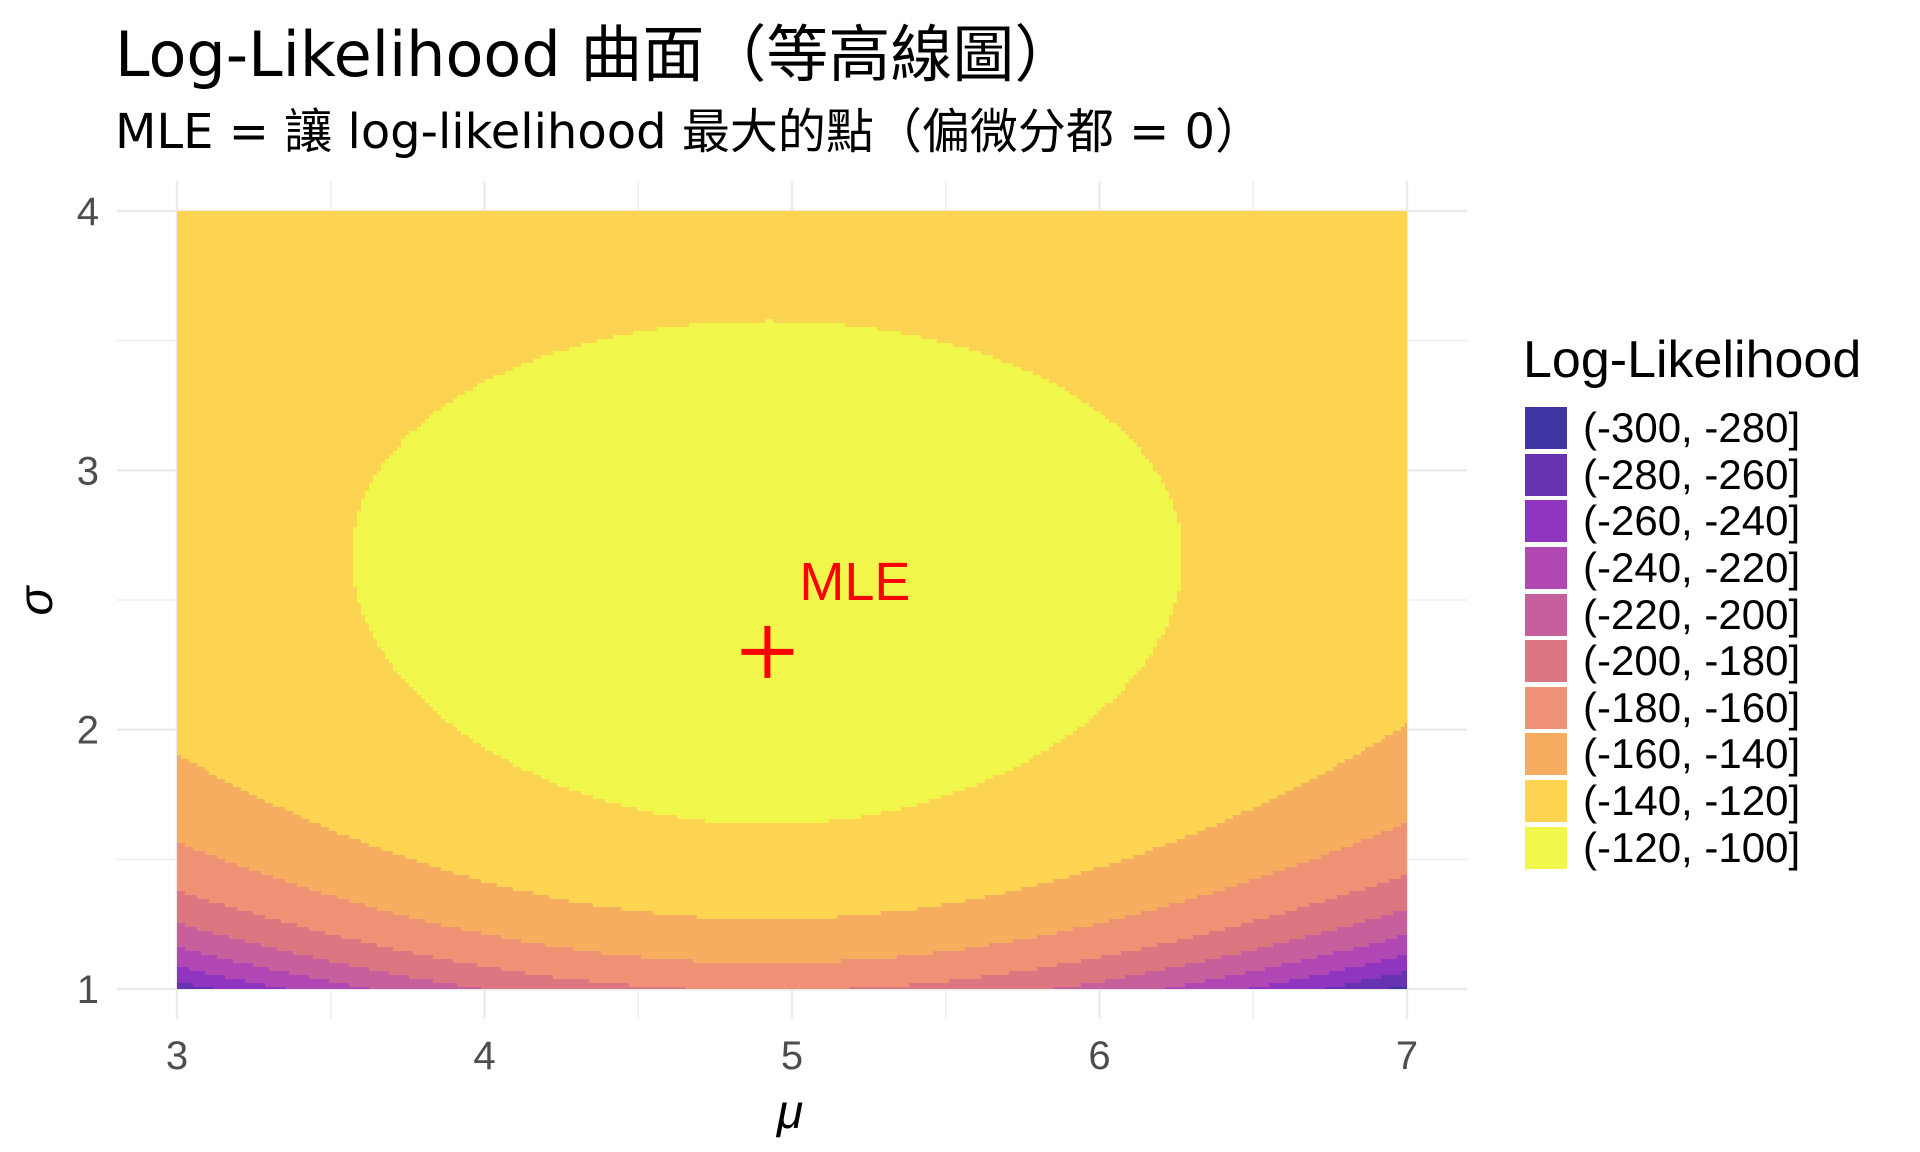 The image size is (1920, 1152). I want to click on chart-subtitle: MLE = 讓 log-likelihood 最大的點（偏微分都 = 0）, so click(689, 132).